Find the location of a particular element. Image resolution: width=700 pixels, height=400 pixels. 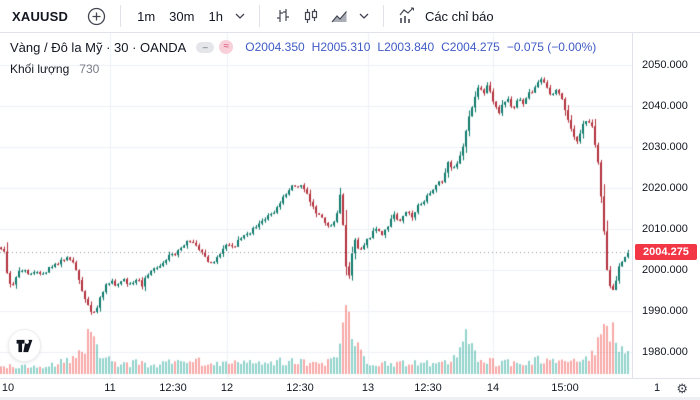

area-chart-icon is located at coordinates (339, 17).